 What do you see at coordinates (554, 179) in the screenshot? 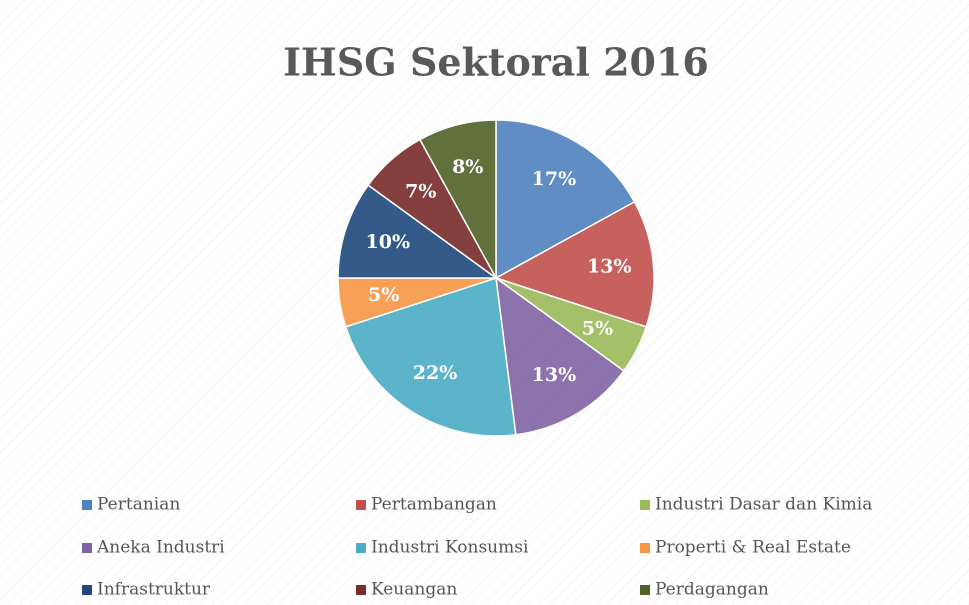
I see `data-label: 17%` at bounding box center [554, 179].